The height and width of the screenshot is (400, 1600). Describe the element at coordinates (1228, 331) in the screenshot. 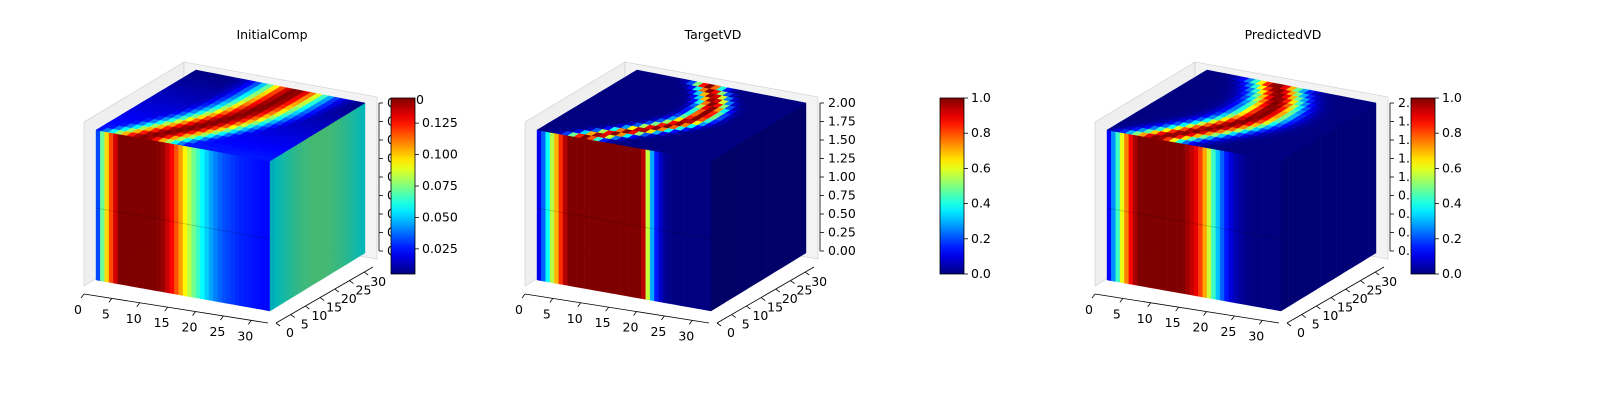

I see `x-tick-label: 25` at that location.